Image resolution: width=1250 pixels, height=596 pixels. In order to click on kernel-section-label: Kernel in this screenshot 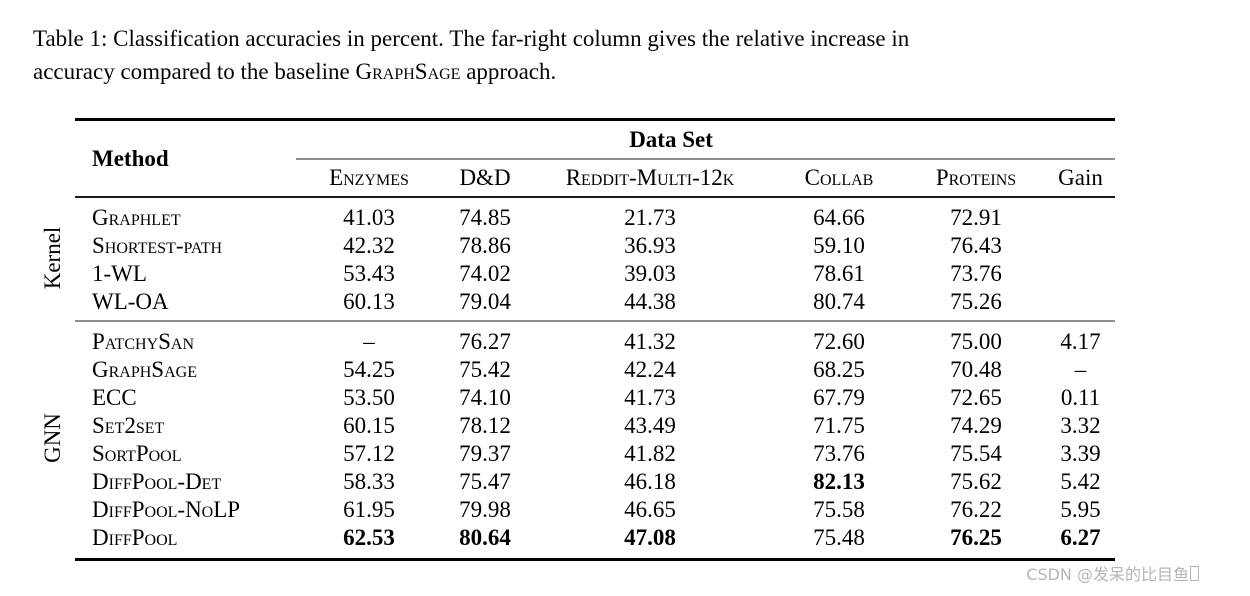, I will do `click(52, 258)`.